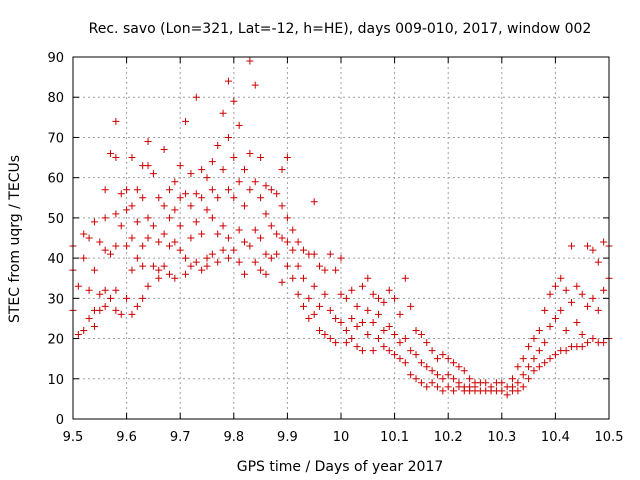  Describe the element at coordinates (55, 138) in the screenshot. I see `y-tick-label: 70` at that location.